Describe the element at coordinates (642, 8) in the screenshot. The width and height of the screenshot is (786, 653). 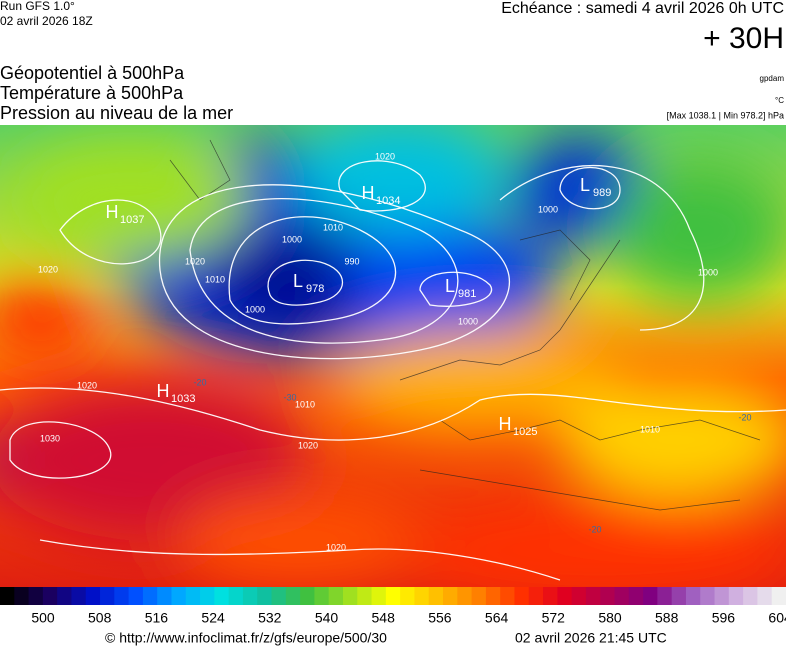
I see `echeance: Echéance : samedi 4 avril 2026 0h UTC` at that location.